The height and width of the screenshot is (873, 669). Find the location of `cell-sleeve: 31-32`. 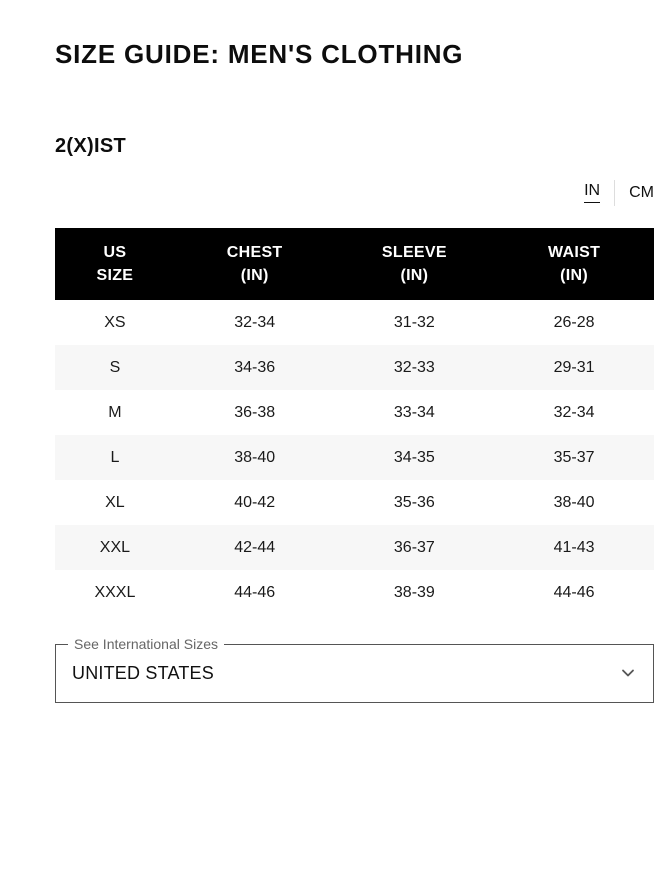

cell-sleeve: 31-32 is located at coordinates (414, 322).